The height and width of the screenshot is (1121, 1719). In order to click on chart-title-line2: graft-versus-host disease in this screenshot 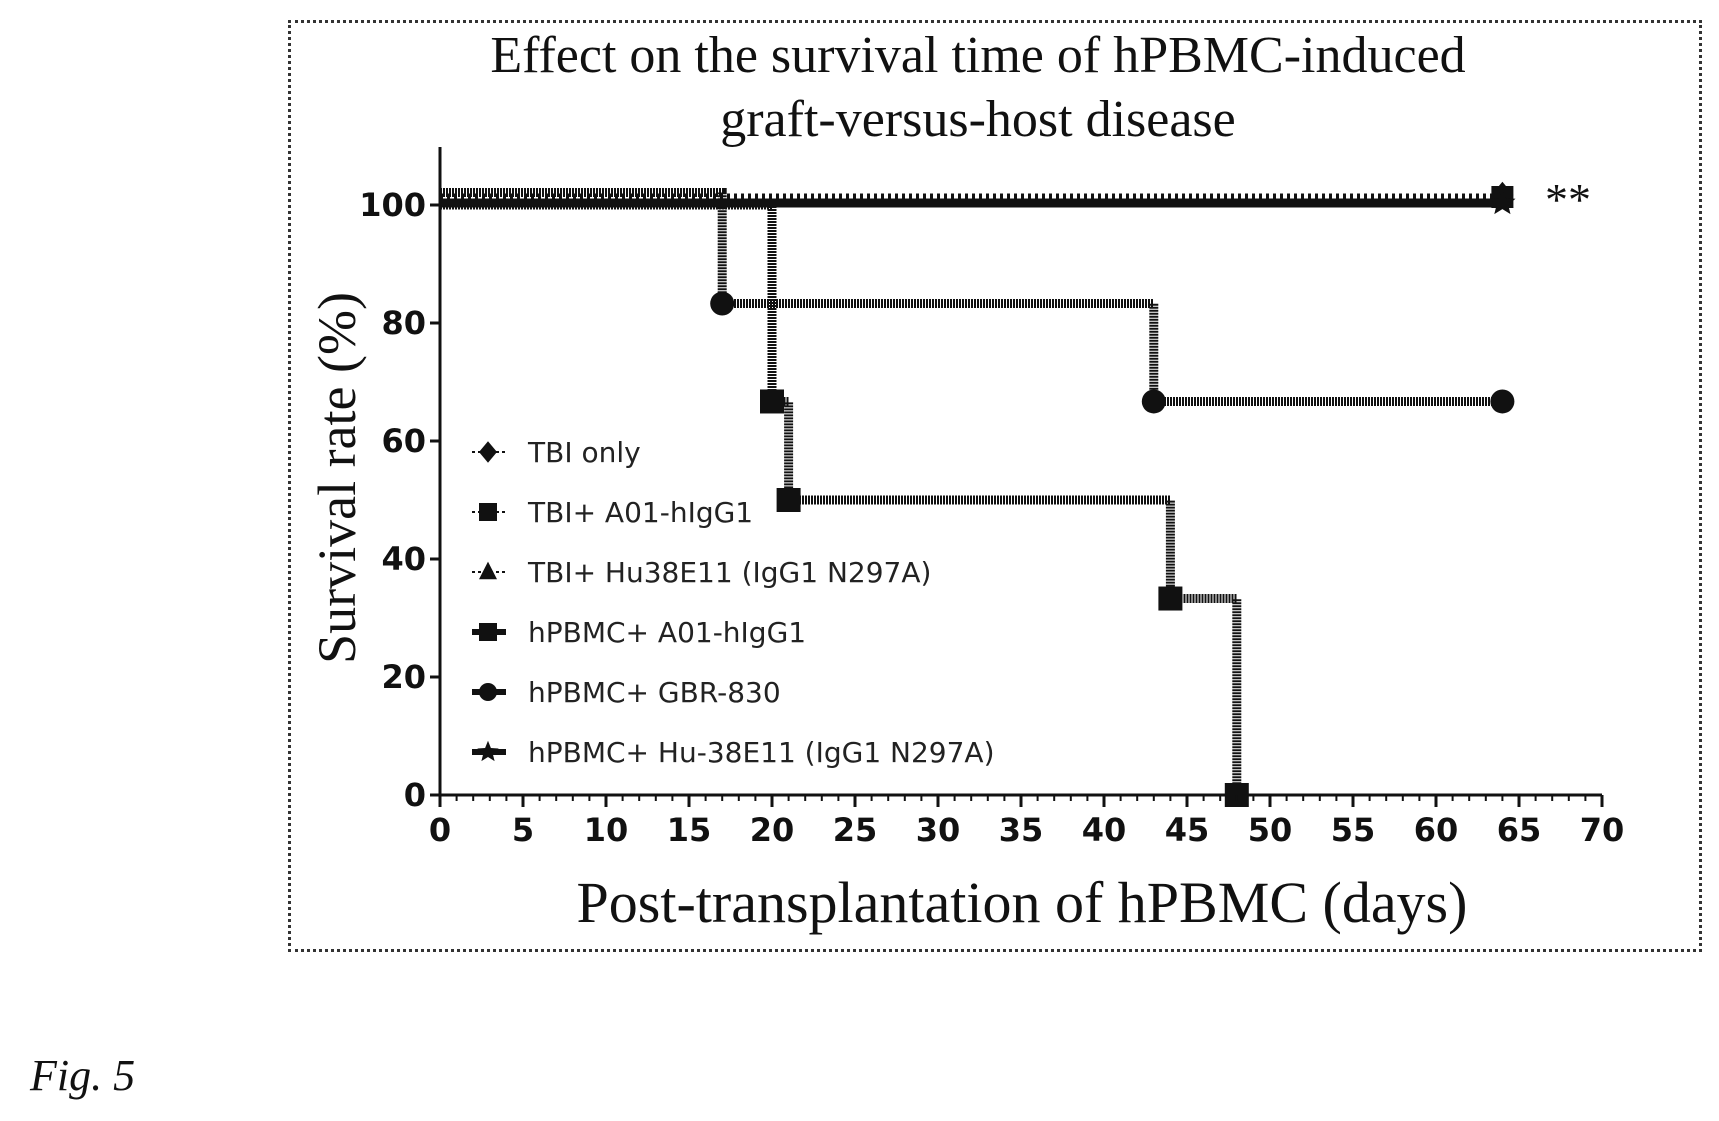, I will do `click(978, 119)`.